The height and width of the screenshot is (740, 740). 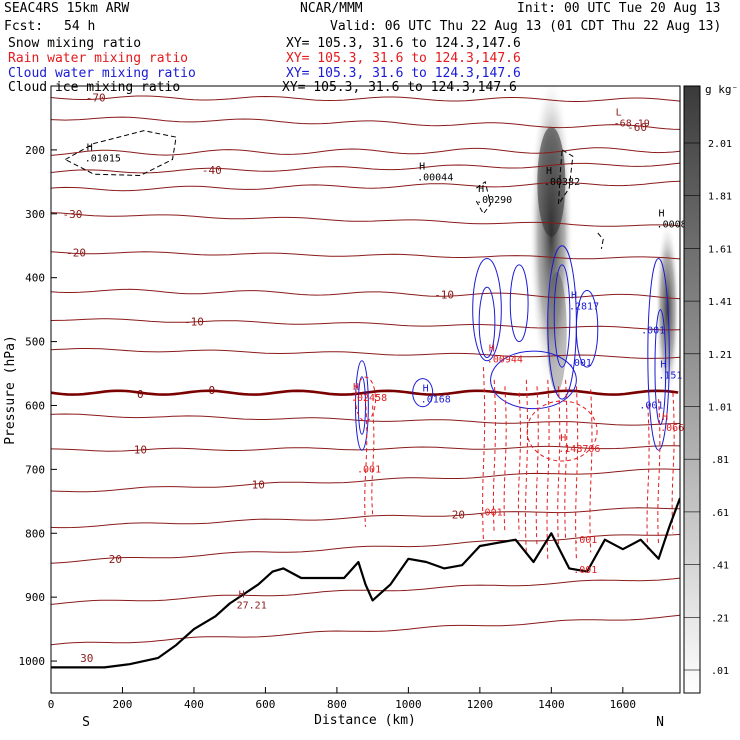 I want to click on isotherm-label: -30, so click(x=73, y=214).